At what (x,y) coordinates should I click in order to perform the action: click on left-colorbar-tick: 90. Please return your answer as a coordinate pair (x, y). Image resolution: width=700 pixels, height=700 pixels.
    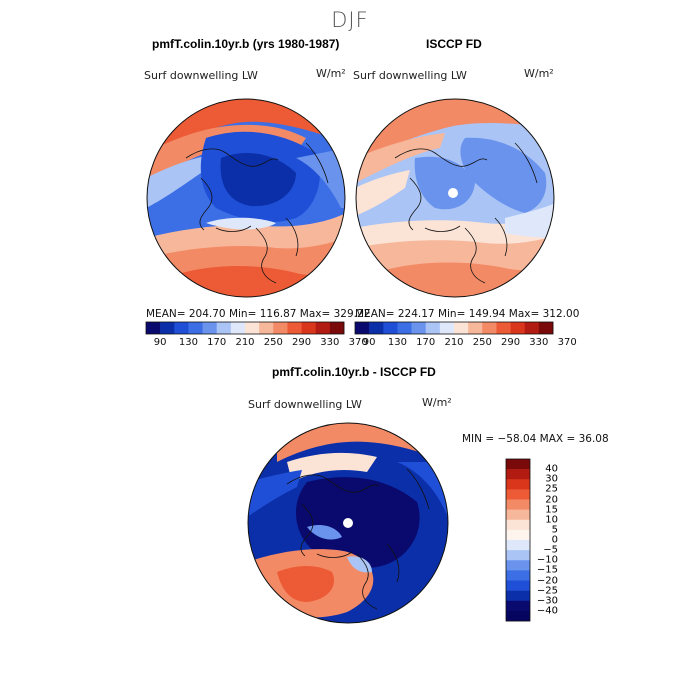
    Looking at the image, I should click on (160, 342).